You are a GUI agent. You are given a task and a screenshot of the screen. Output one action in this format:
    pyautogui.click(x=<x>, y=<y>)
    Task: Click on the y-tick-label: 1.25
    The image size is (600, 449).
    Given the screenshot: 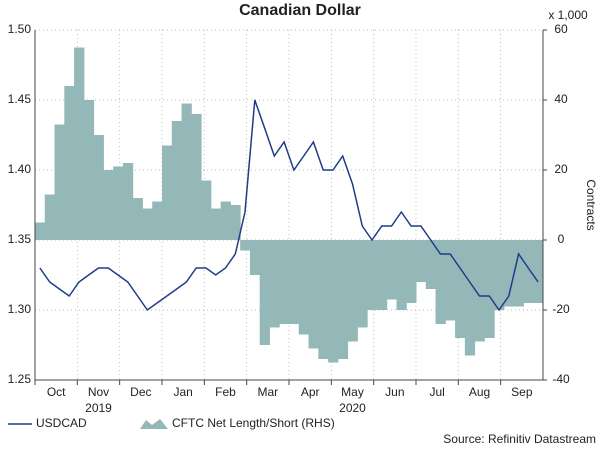 What is the action you would take?
    pyautogui.click(x=20, y=379)
    